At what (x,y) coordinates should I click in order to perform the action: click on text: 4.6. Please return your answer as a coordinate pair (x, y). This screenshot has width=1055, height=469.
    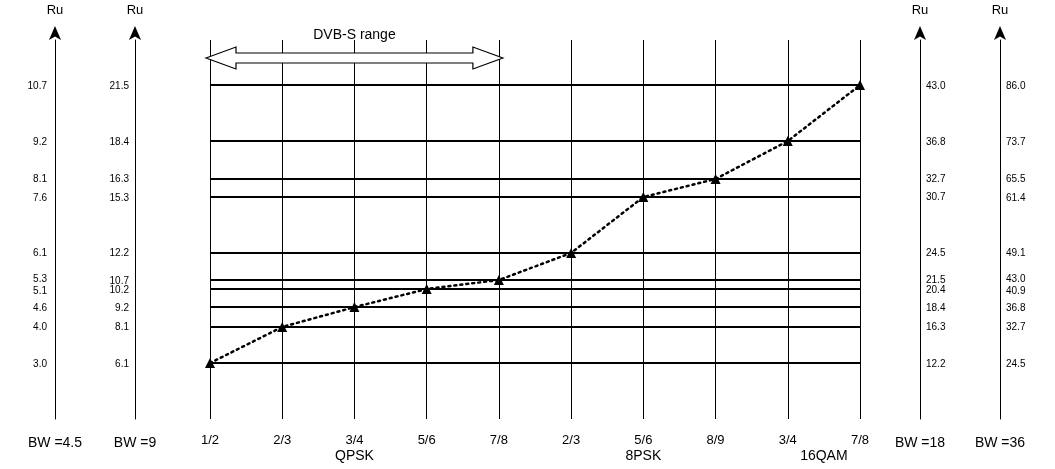
    Looking at the image, I should click on (40, 307).